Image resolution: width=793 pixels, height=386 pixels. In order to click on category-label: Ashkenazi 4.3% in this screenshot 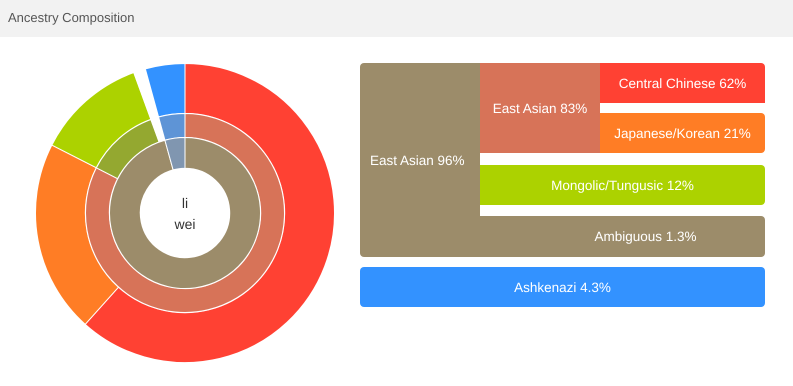, I will do `click(562, 287)`.